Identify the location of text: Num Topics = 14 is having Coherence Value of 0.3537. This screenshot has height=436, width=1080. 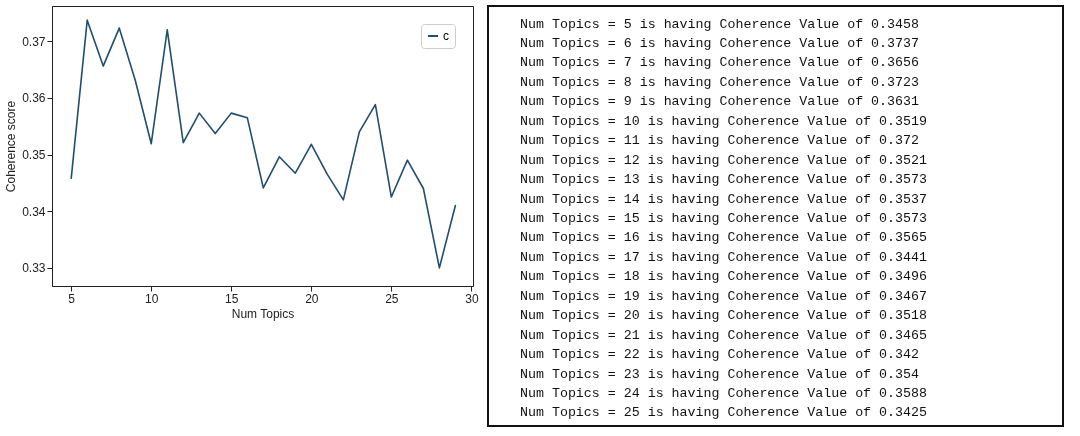
(723, 199).